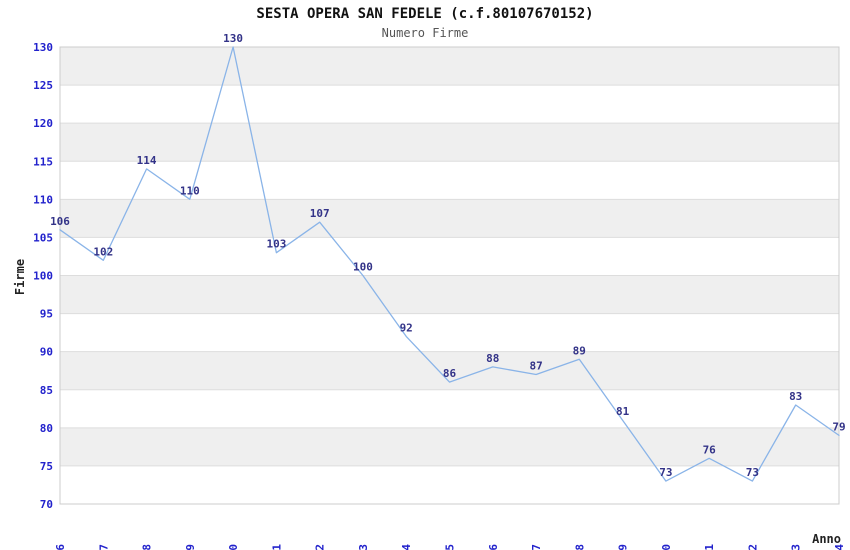 Image resolution: width=850 pixels, height=550 pixels. Describe the element at coordinates (623, 411) in the screenshot. I see `data-point-label: 81` at that location.